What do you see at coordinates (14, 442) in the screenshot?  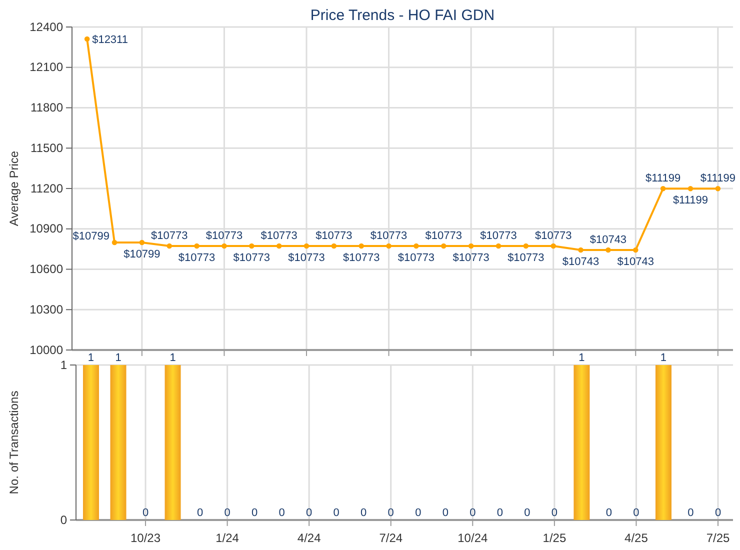 I see `y-axis-title: No. of Transactions` at bounding box center [14, 442].